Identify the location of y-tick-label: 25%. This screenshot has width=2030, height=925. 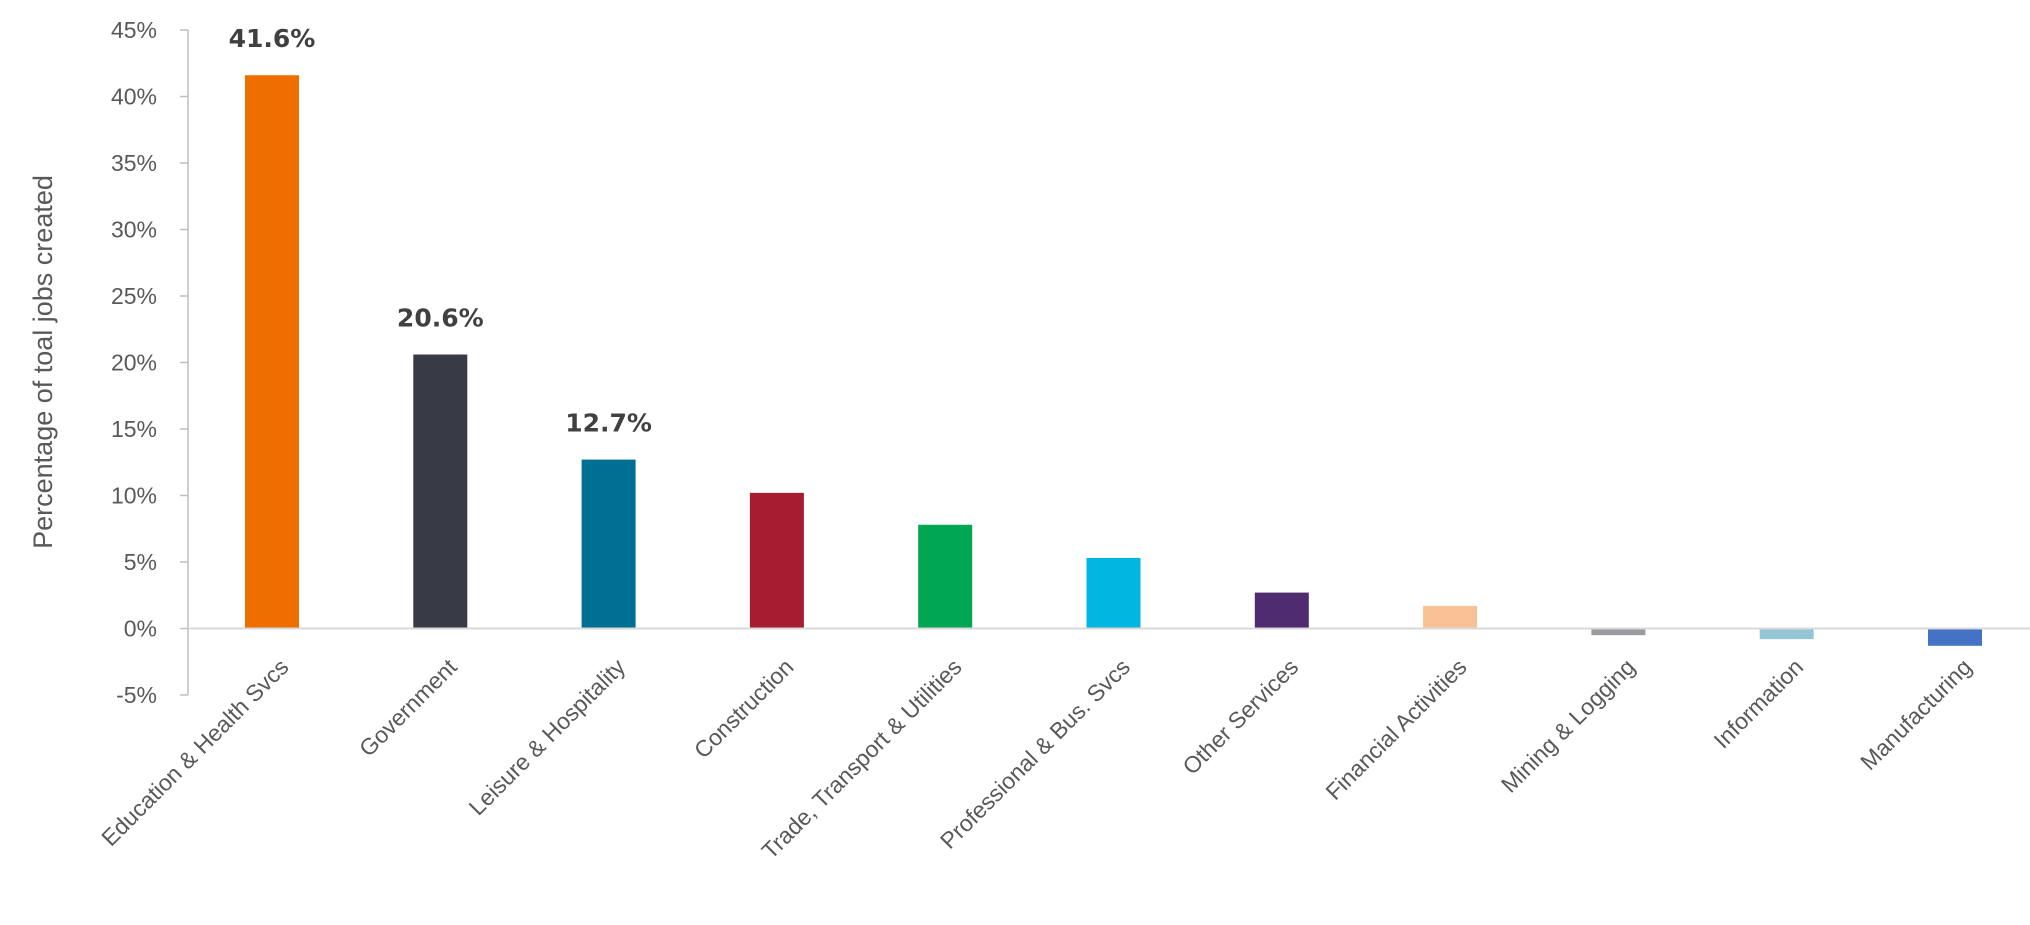
(134, 296).